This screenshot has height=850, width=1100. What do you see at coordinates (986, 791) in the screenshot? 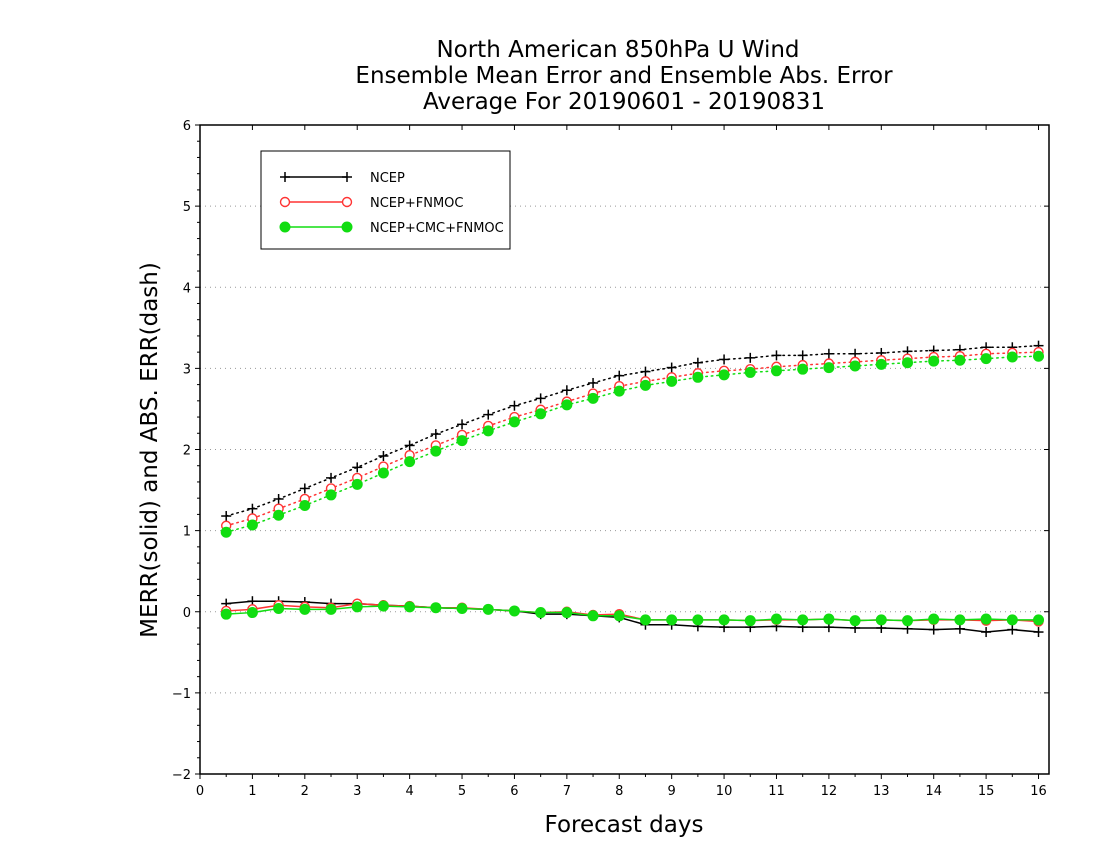
I see `x-tick-label: 15` at bounding box center [986, 791].